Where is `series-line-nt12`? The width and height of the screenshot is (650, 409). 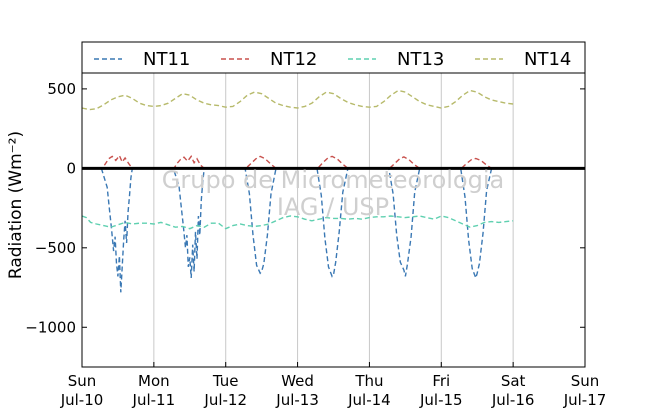
series-line-nt12 is located at coordinates (298, 162).